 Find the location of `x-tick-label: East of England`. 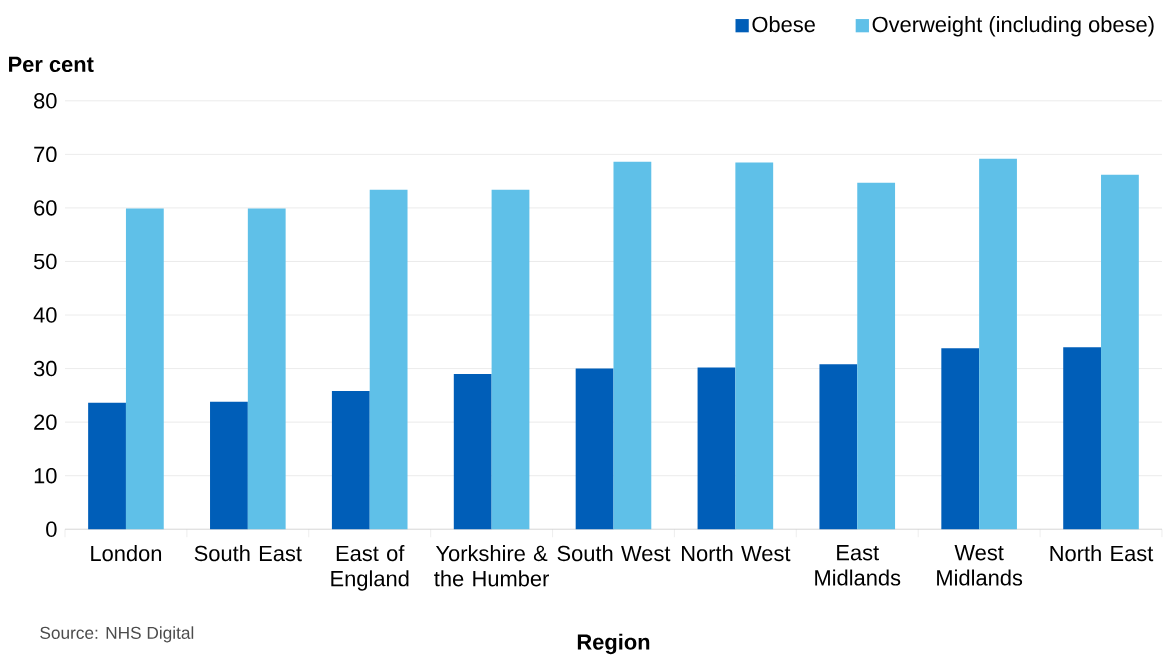

x-tick-label: East of England is located at coordinates (370, 567).